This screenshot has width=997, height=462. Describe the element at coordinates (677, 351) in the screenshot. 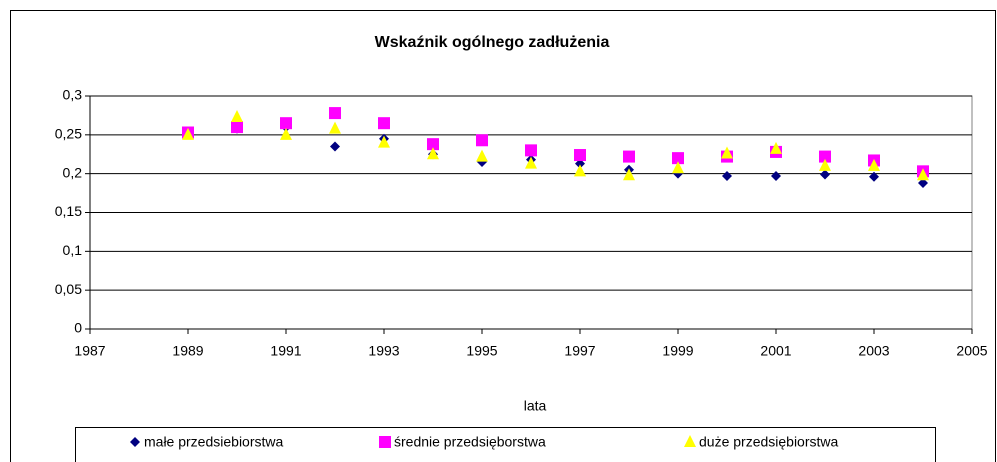

I see `x-tick-label: 1999` at that location.